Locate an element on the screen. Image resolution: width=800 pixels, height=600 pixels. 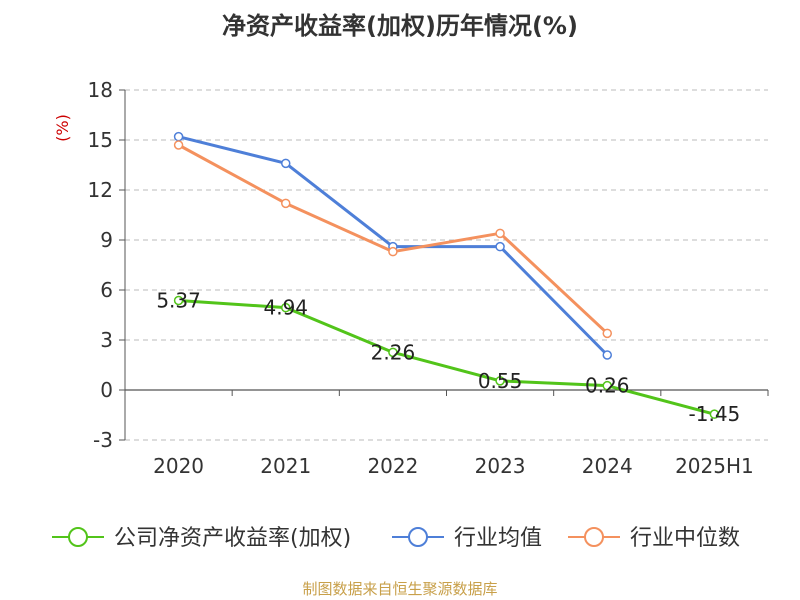
data-label: 5.37 is located at coordinates (178, 301).